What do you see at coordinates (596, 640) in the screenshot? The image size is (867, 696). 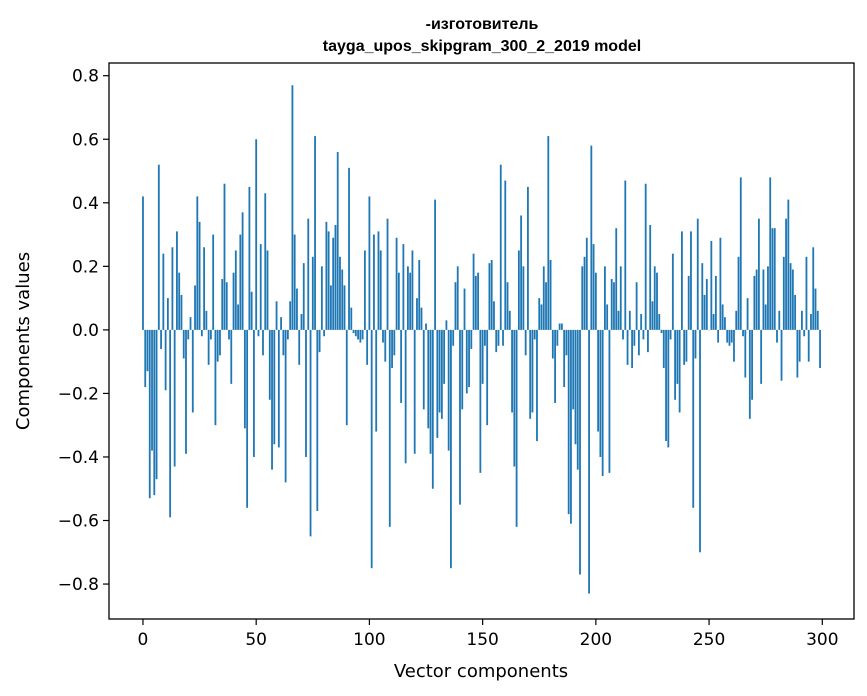 I see `x-tick-label: 200` at bounding box center [596, 640].